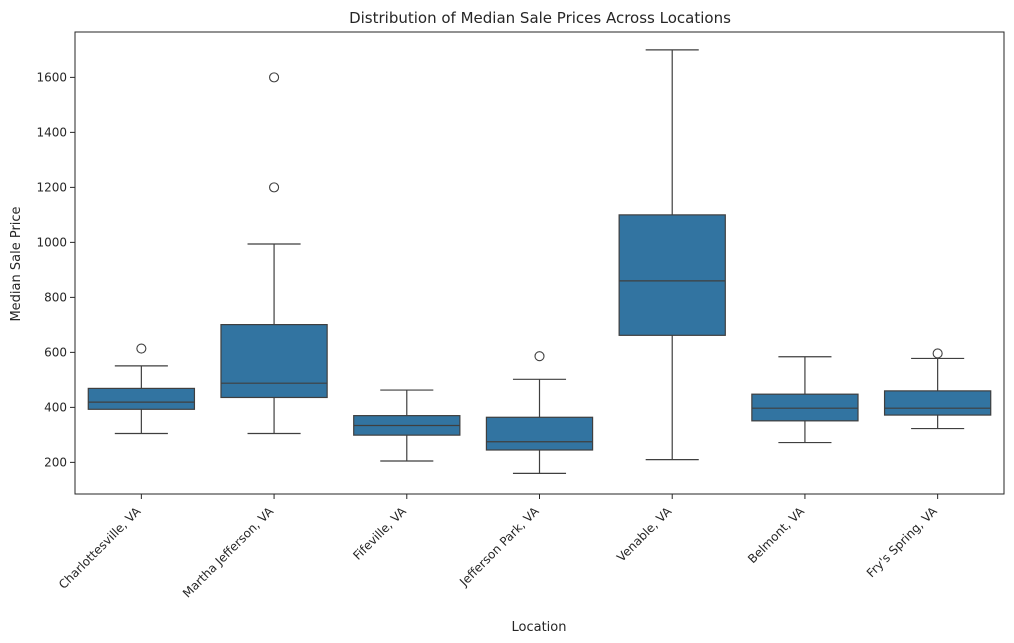 The image size is (1014, 643). What do you see at coordinates (776, 535) in the screenshot?
I see `x-tick-label: Belmont, VA` at bounding box center [776, 535].